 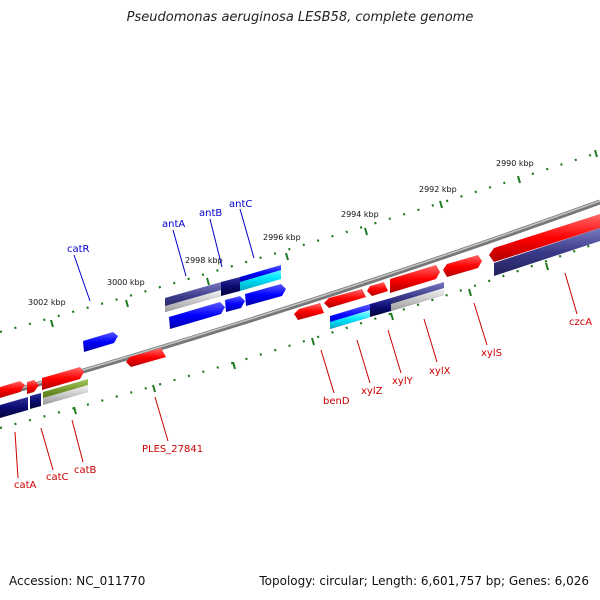 What do you see at coordinates (547, 252) in the screenshot?
I see `cds-czcA-lower` at bounding box center [547, 252].